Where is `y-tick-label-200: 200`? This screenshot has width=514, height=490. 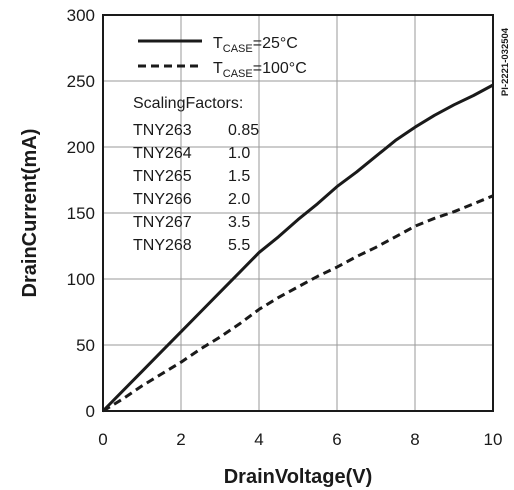 y-tick-label-200: 200 is located at coordinates (81, 147).